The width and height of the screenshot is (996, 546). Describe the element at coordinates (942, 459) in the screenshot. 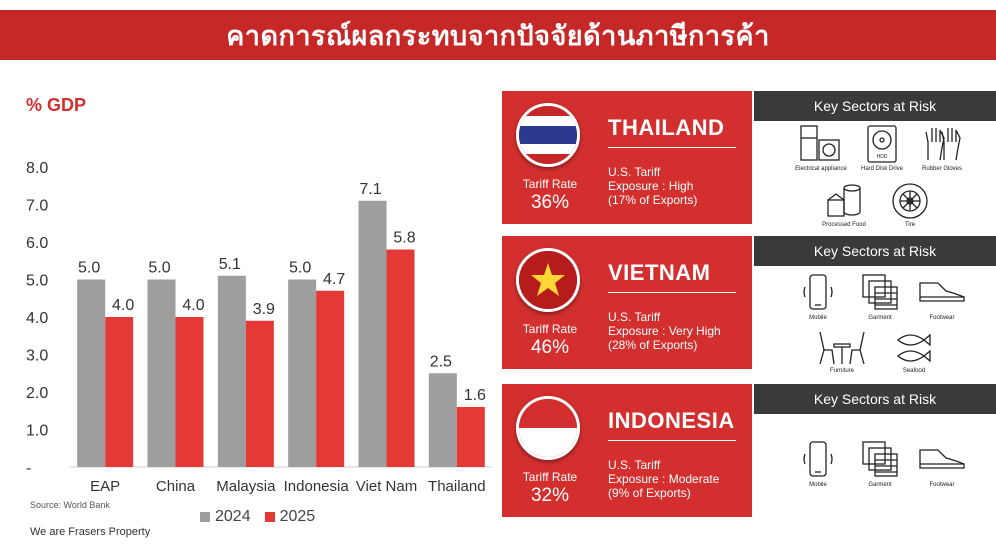

I see `footwear-icon` at that location.